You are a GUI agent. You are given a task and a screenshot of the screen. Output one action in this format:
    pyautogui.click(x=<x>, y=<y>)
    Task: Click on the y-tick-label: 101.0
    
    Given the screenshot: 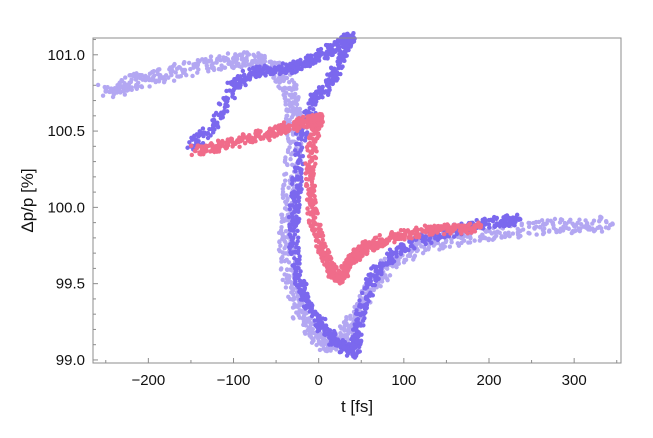 What is the action you would take?
    pyautogui.click(x=66, y=55)
    